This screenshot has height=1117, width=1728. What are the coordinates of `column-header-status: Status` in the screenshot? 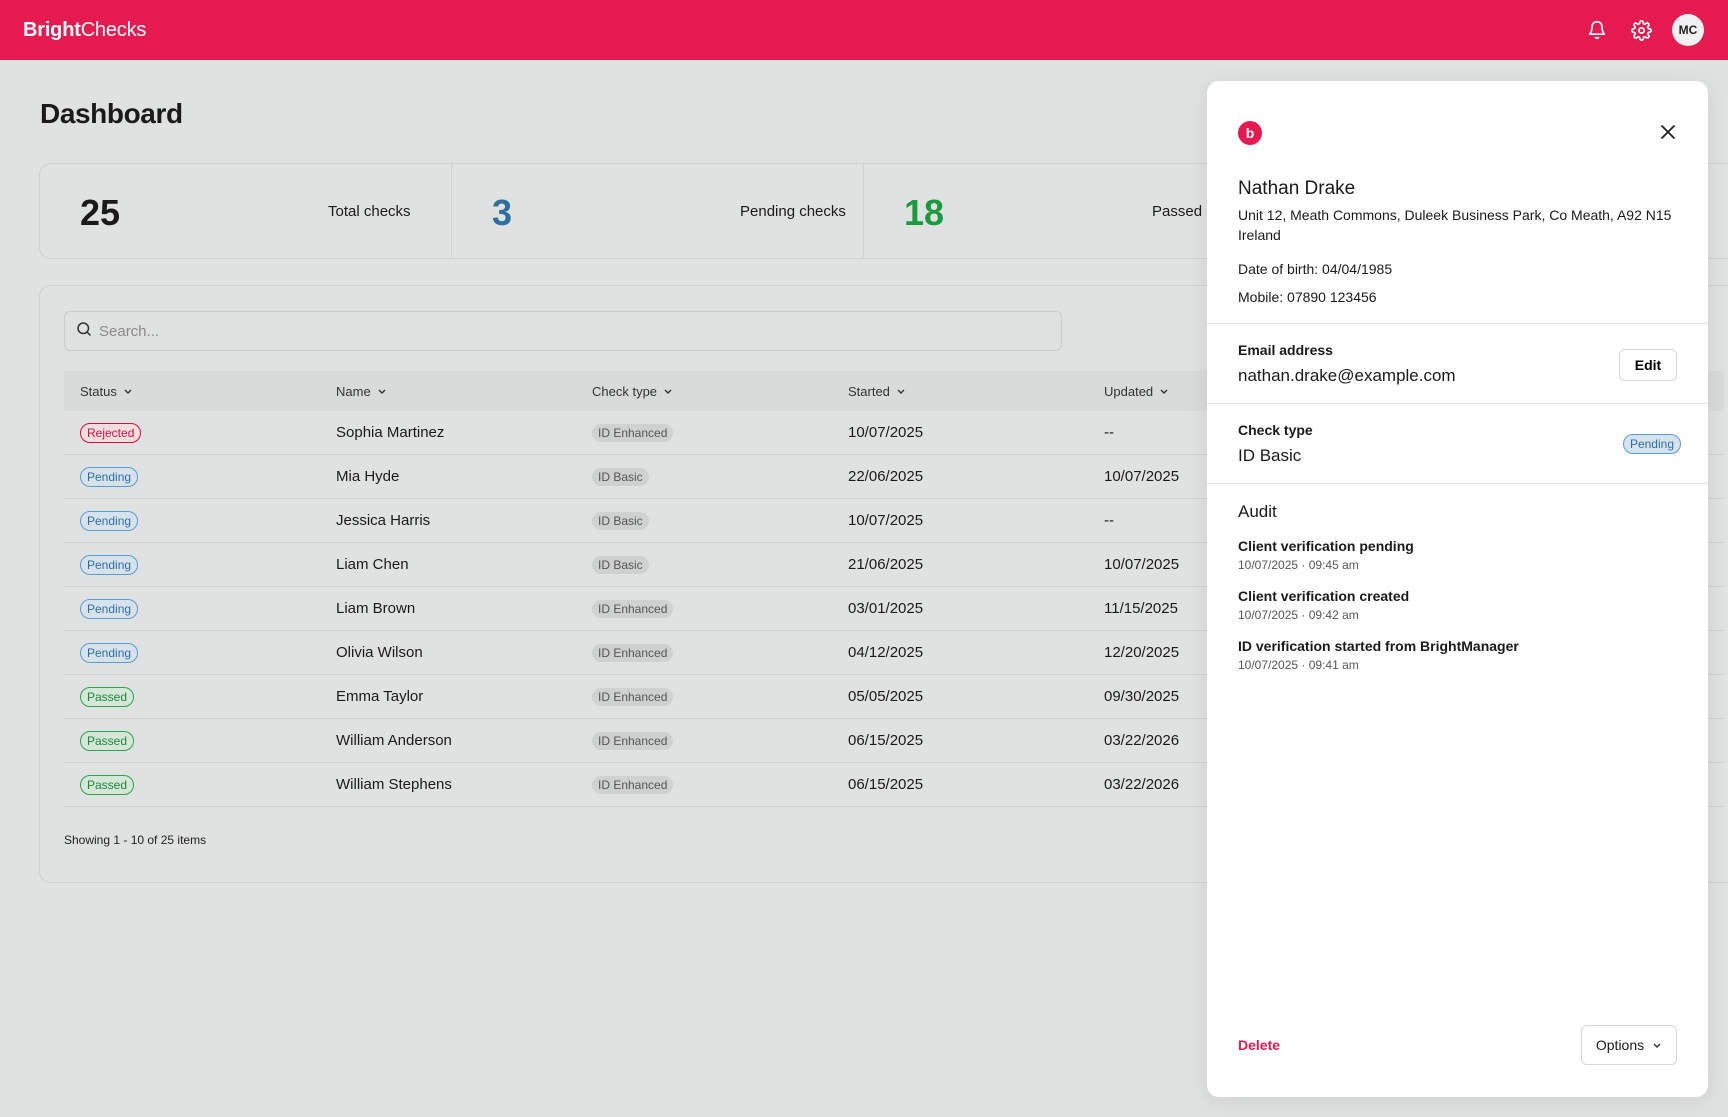 It's located at (106, 391).